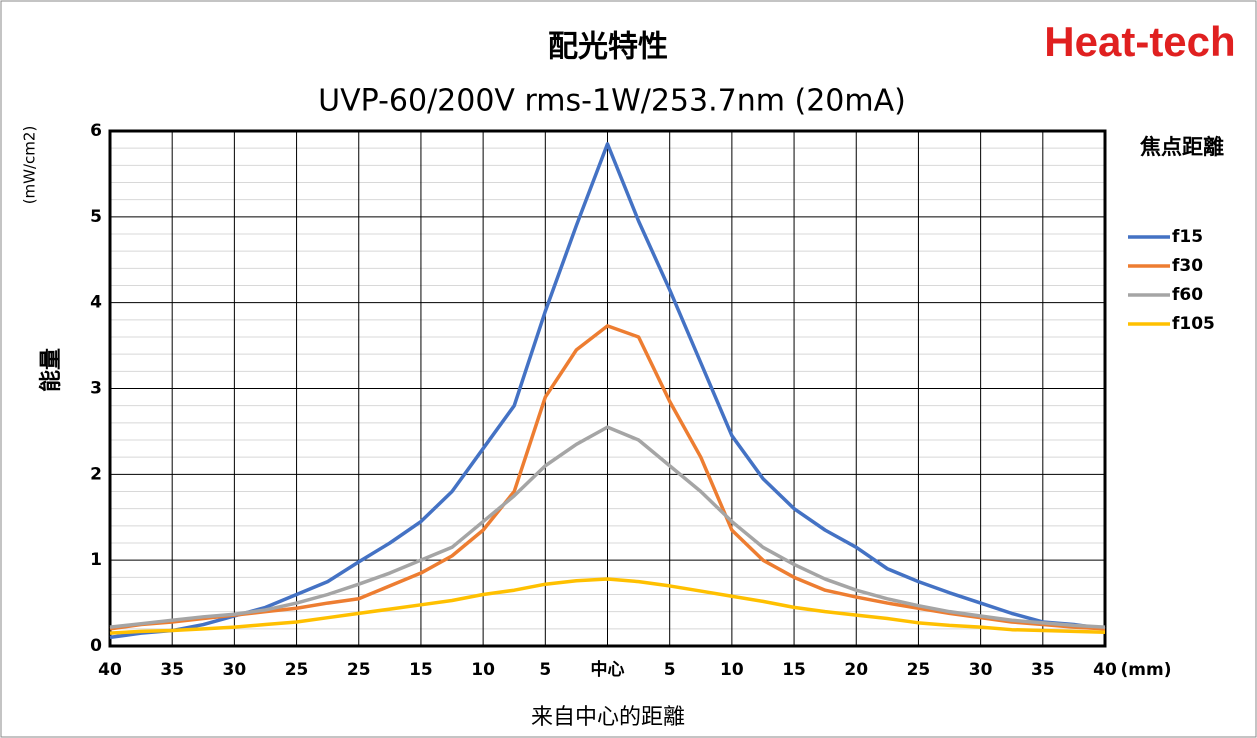  What do you see at coordinates (608, 717) in the screenshot?
I see `x-axis-label: 来自中心的距離` at bounding box center [608, 717].